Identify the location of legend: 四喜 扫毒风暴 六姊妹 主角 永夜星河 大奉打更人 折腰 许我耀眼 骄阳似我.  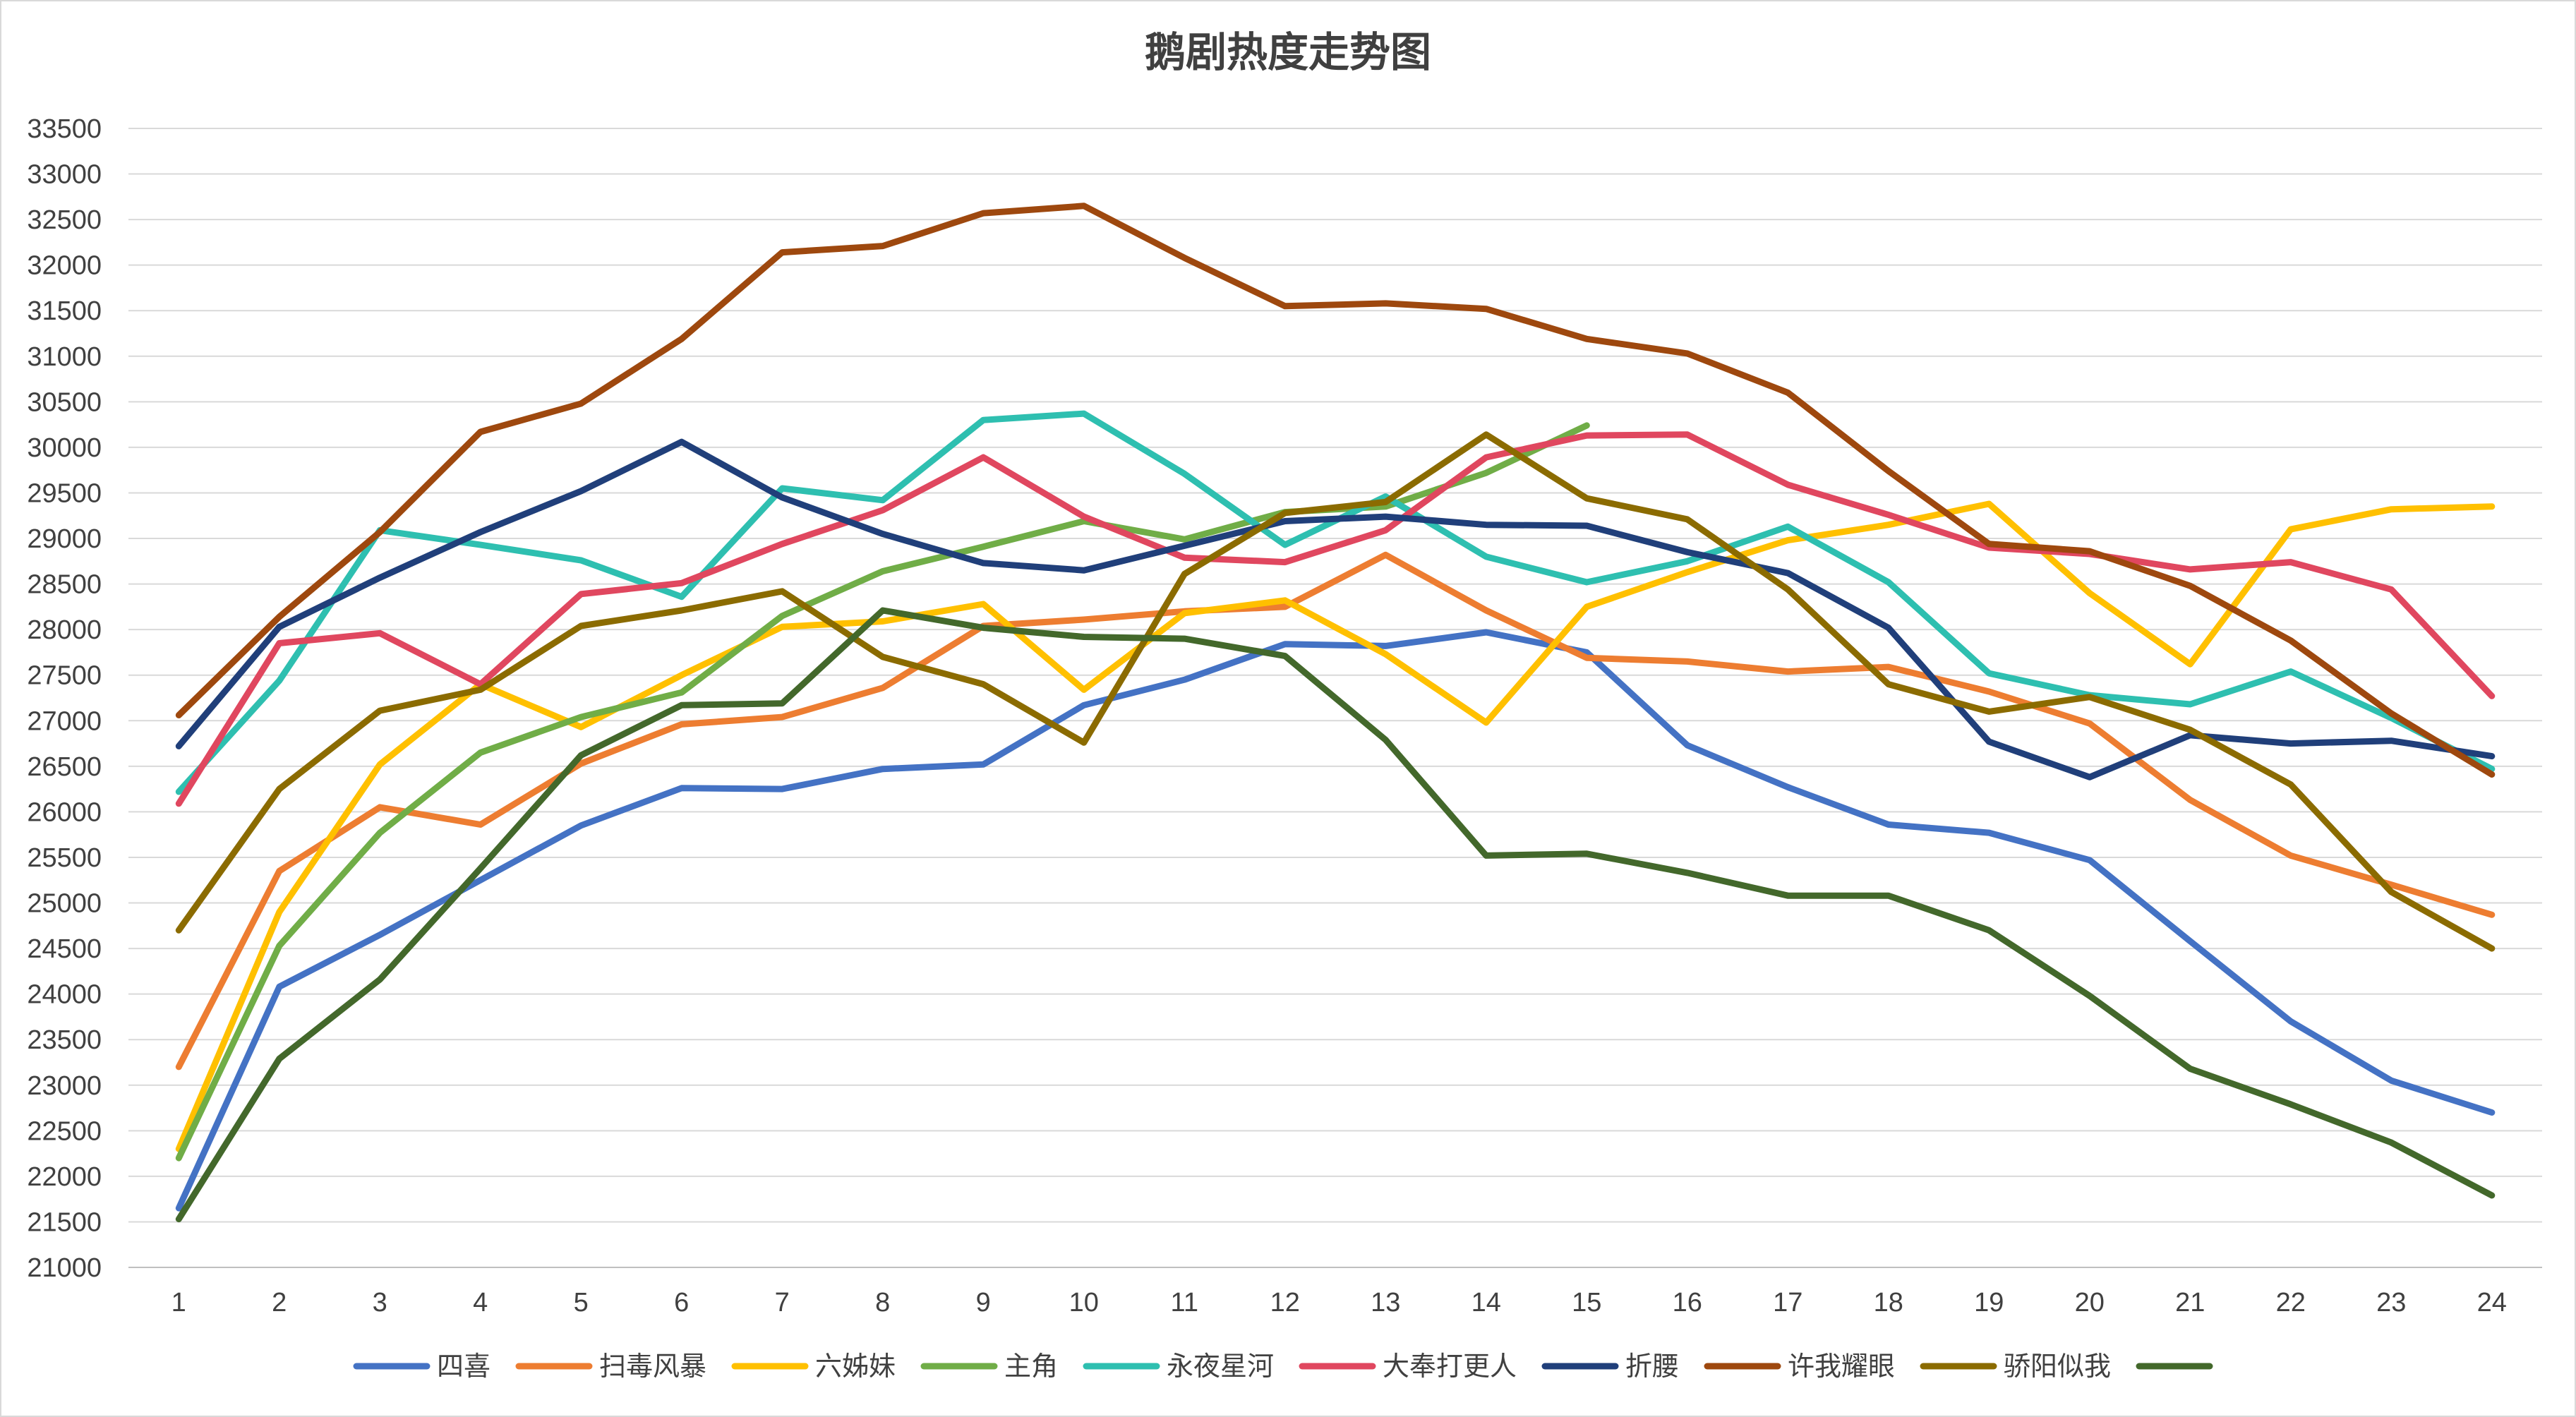
(1283, 1366).